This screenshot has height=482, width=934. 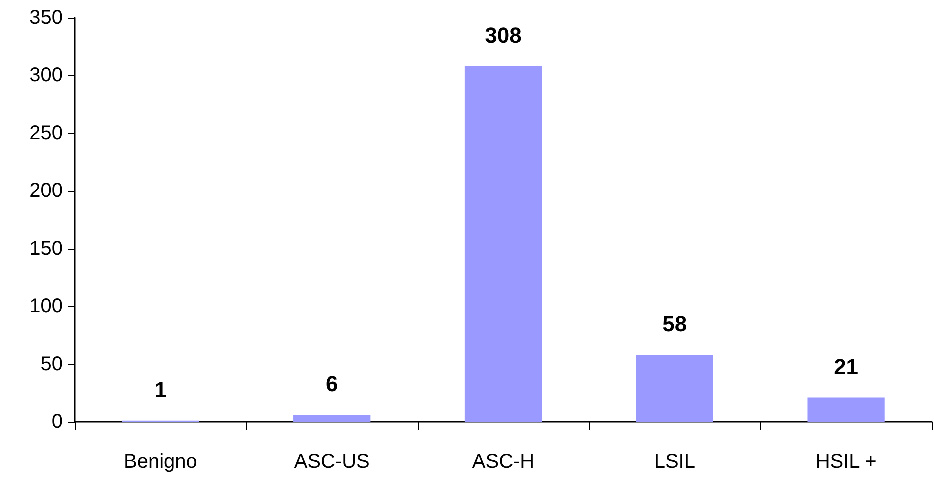 What do you see at coordinates (332, 384) in the screenshot?
I see `data-label: 6` at bounding box center [332, 384].